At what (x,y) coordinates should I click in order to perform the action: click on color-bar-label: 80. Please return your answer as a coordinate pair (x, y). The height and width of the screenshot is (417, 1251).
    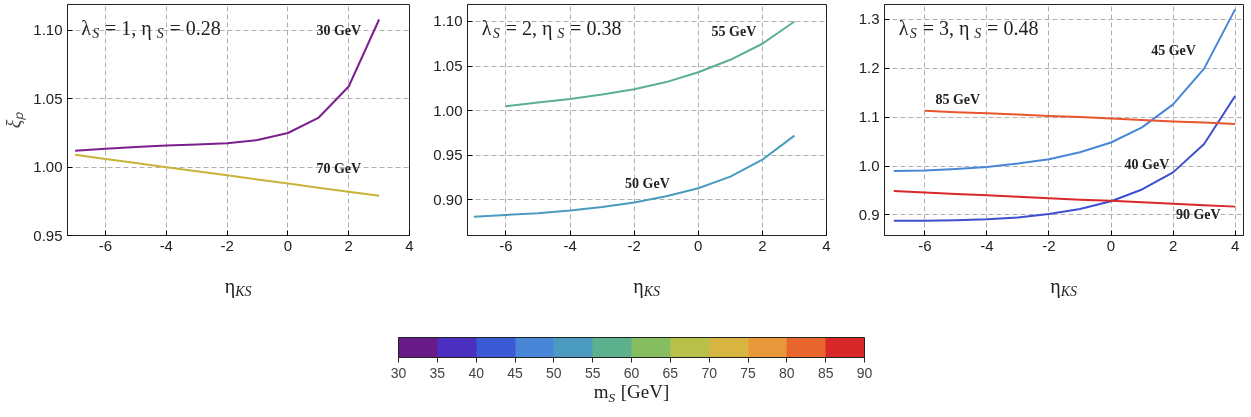
    Looking at the image, I should click on (787, 372).